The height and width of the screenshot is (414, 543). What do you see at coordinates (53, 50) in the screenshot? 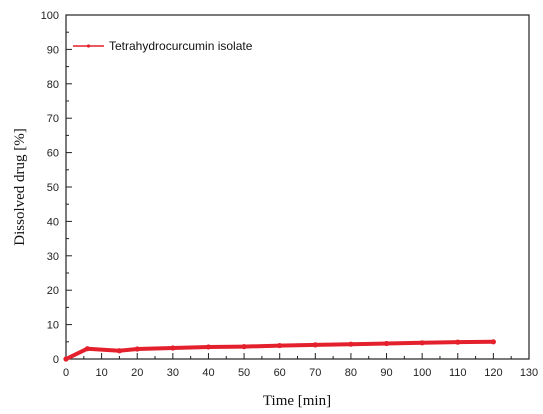
I see `y-tick-label: 90` at bounding box center [53, 50].